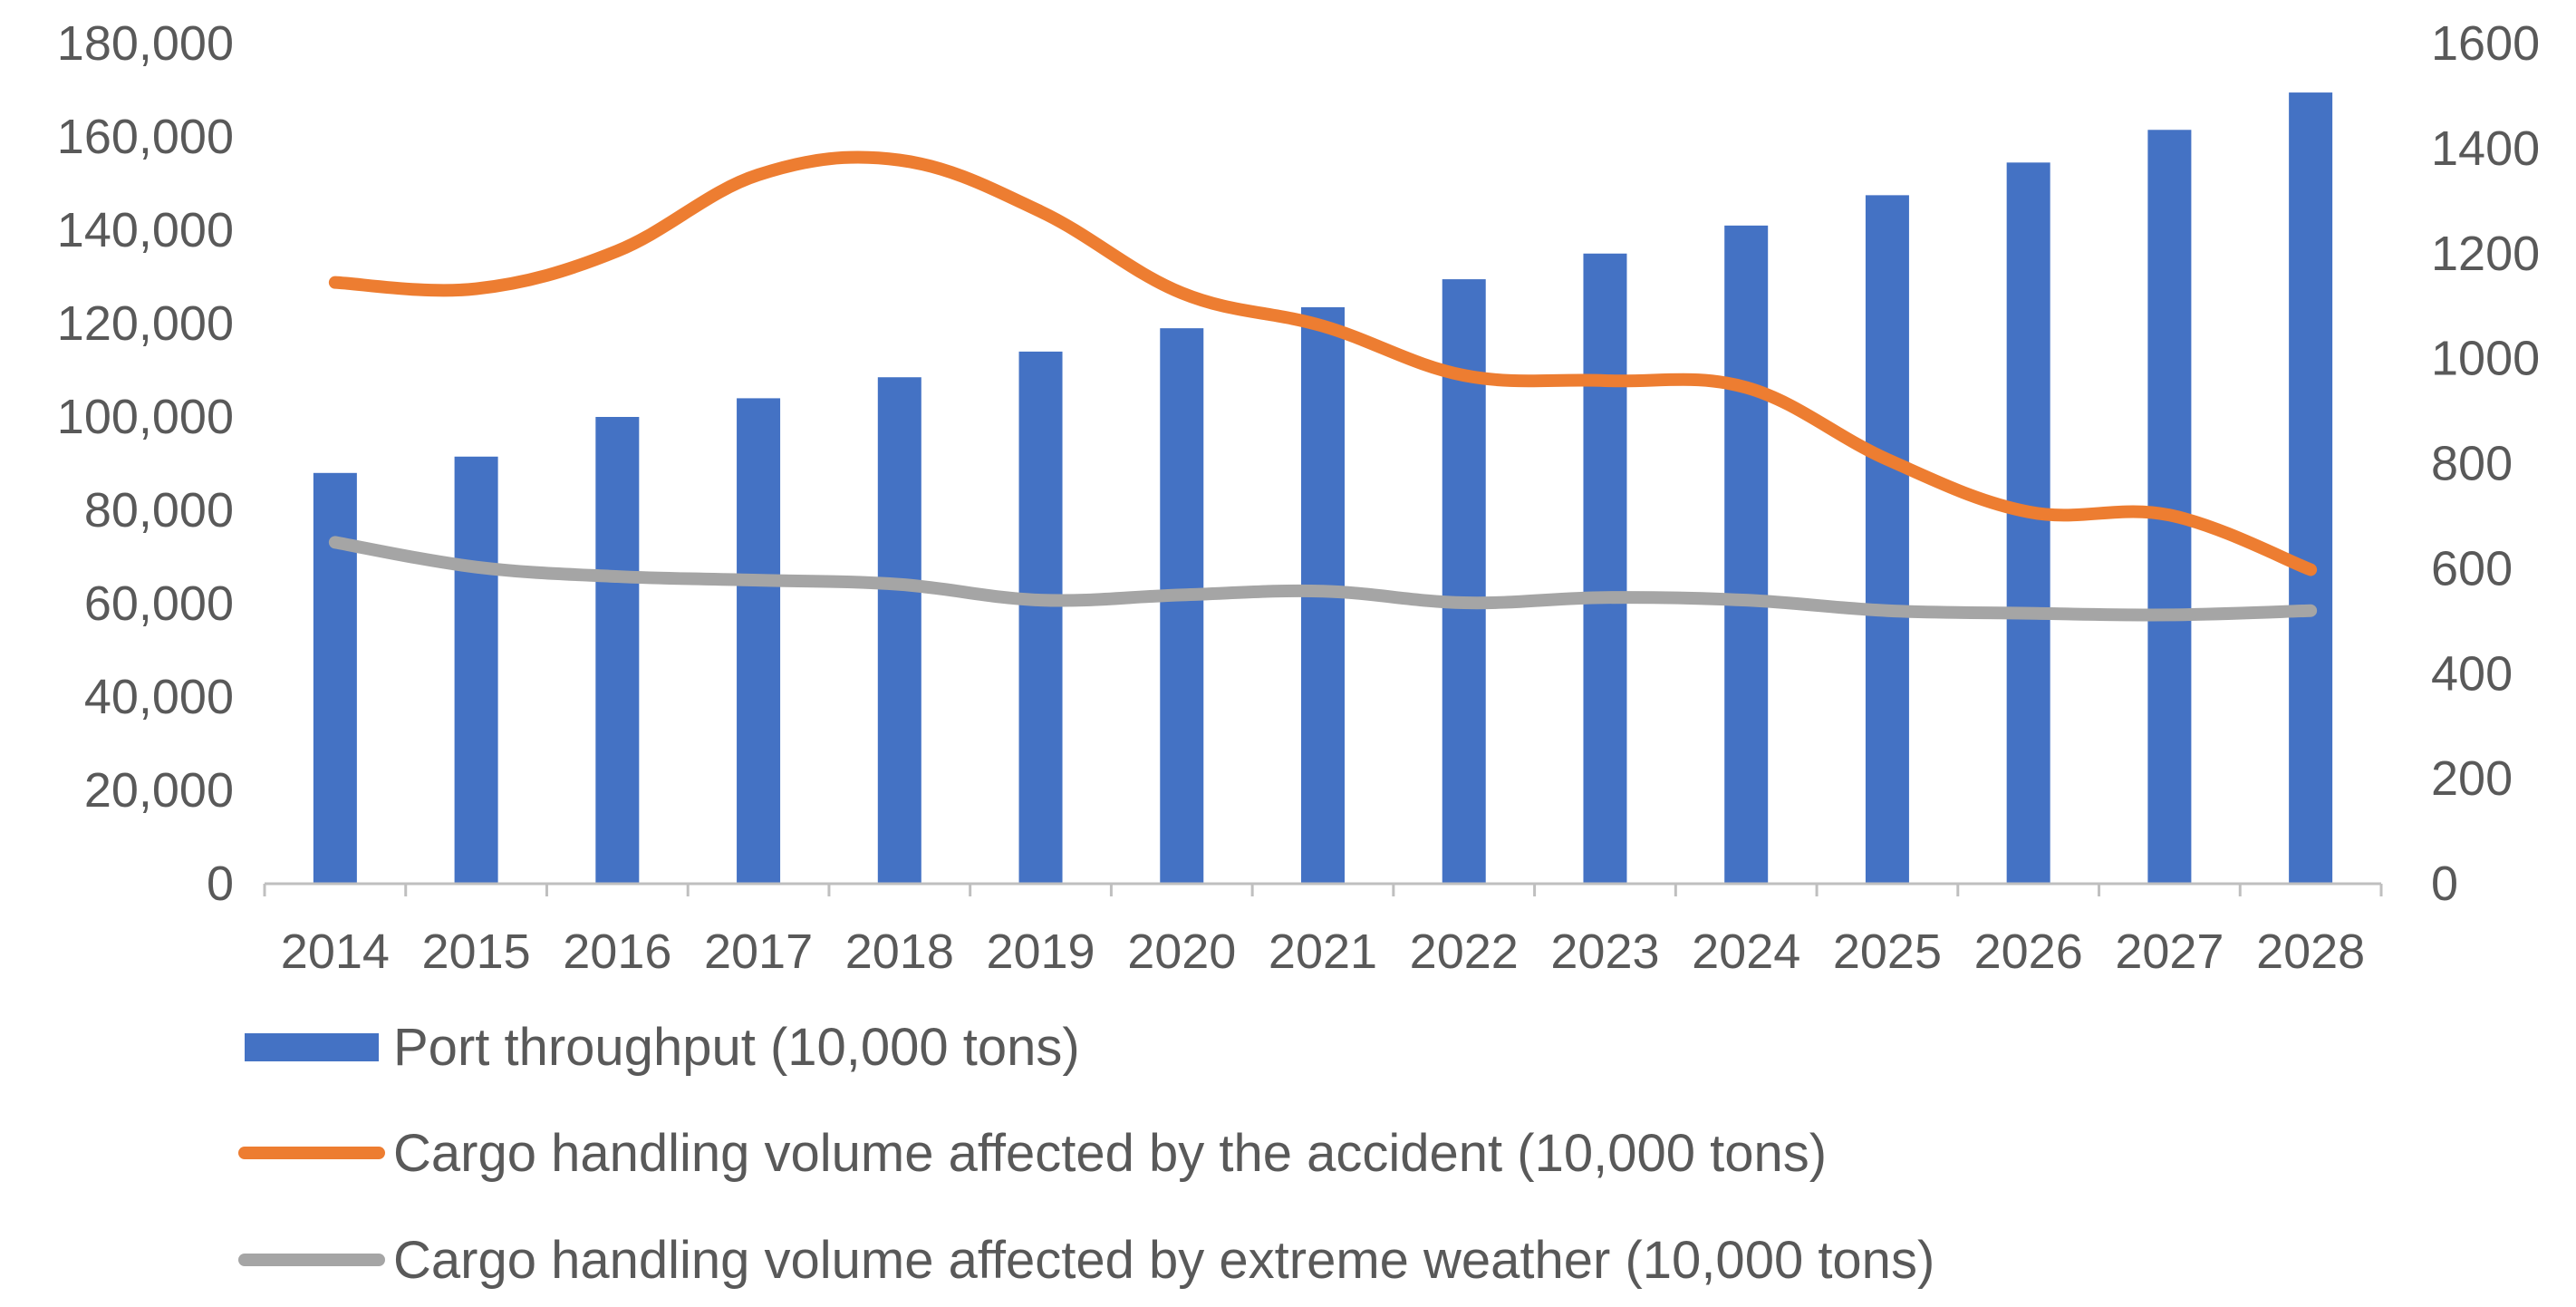 This screenshot has height=1307, width=2576. I want to click on left-tick-label: 100,000, so click(145, 417).